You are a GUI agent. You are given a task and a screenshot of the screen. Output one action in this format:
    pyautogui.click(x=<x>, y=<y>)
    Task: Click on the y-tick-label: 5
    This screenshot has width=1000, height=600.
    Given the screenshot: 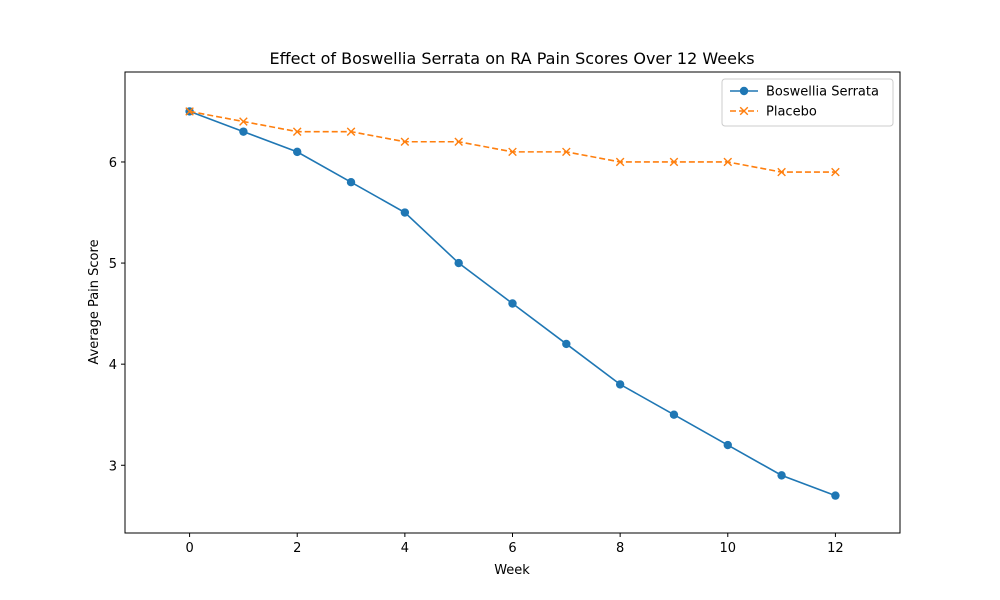 What is the action you would take?
    pyautogui.click(x=113, y=264)
    